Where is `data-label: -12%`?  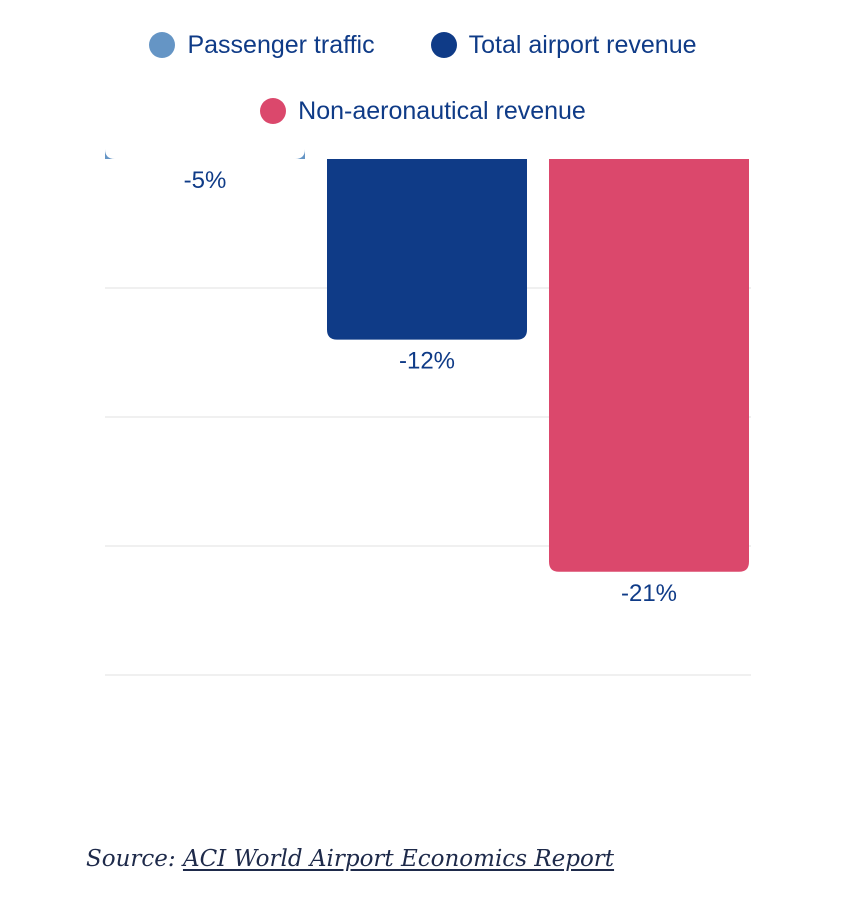
data-label: -12% is located at coordinates (427, 361).